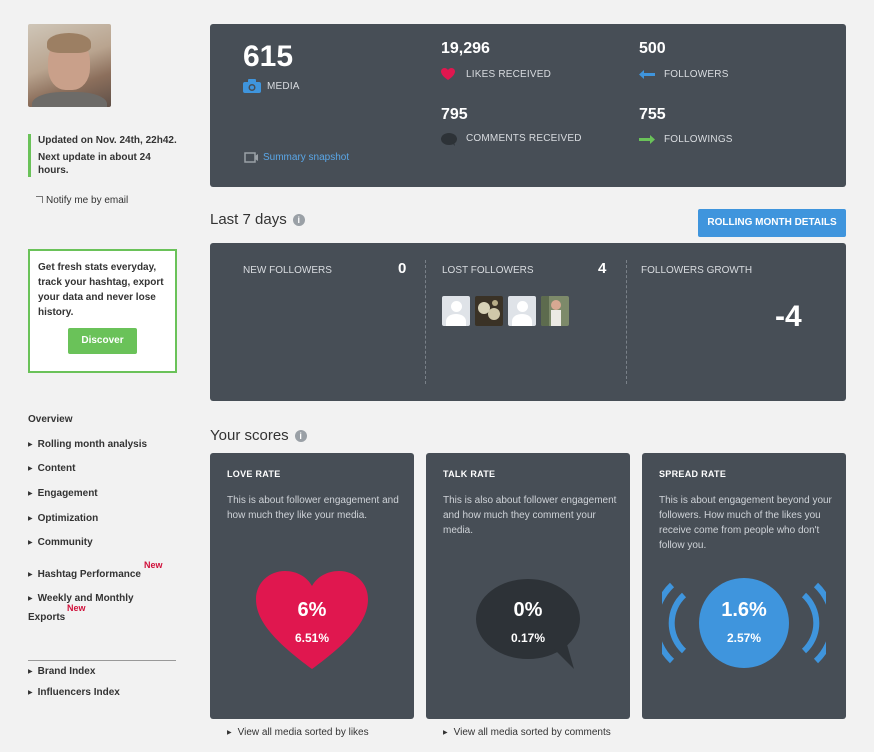 This screenshot has width=874, height=752. What do you see at coordinates (528, 610) in the screenshot?
I see `talk-rate-value: 0%` at bounding box center [528, 610].